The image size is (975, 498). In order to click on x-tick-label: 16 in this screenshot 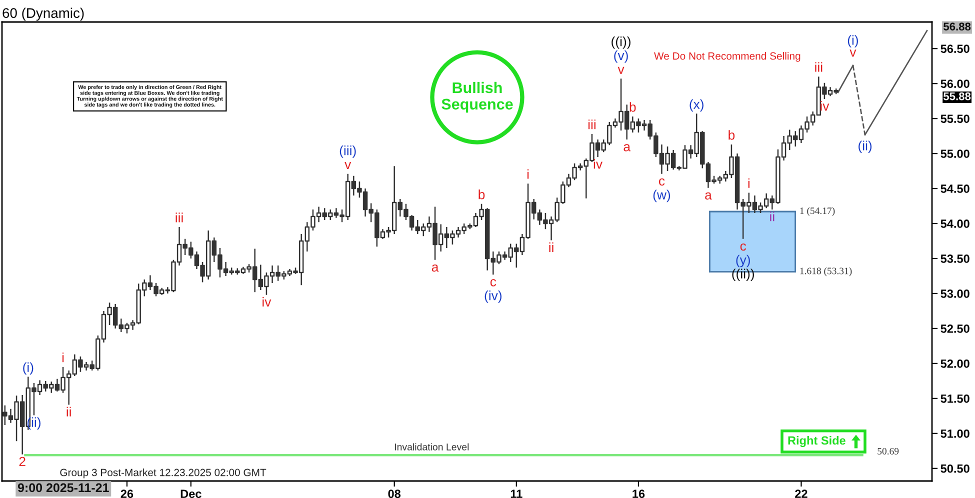, I will do `click(638, 494)`.